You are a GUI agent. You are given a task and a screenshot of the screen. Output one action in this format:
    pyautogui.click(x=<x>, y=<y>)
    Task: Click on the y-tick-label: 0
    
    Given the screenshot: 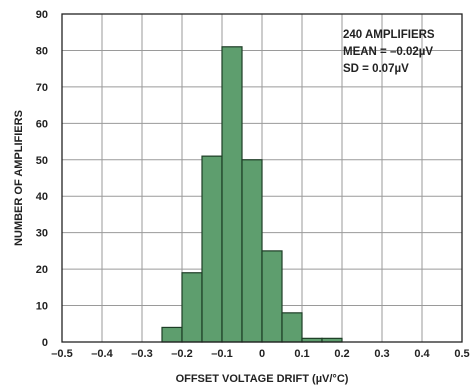 What is the action you would take?
    pyautogui.click(x=45, y=343)
    